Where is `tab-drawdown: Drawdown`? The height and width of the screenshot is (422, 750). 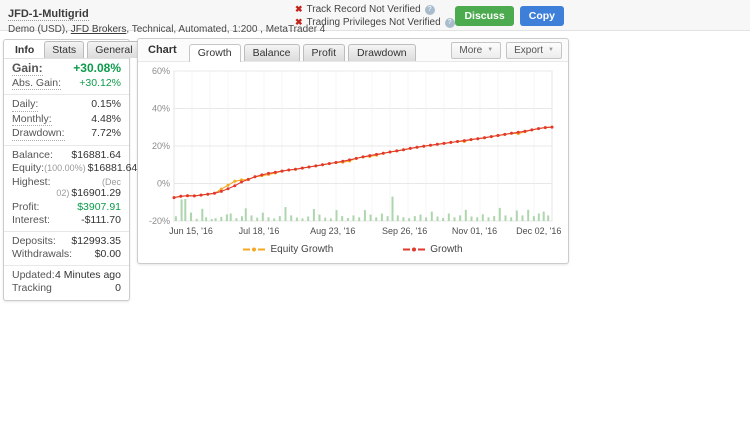 tab-drawdown: Drawdown is located at coordinates (382, 52).